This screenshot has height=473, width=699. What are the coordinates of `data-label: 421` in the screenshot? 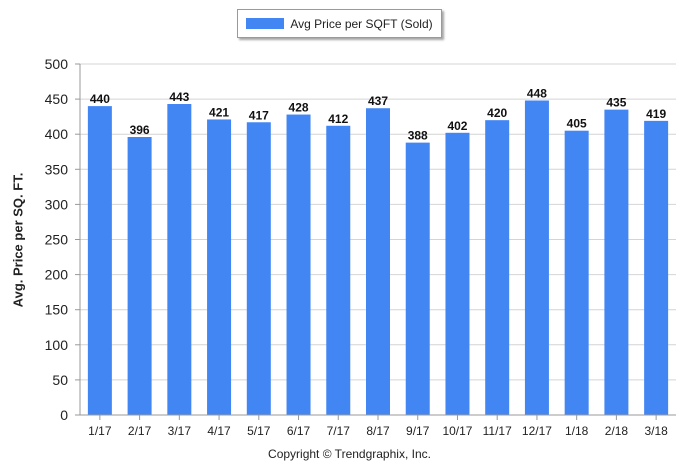 It's located at (219, 112).